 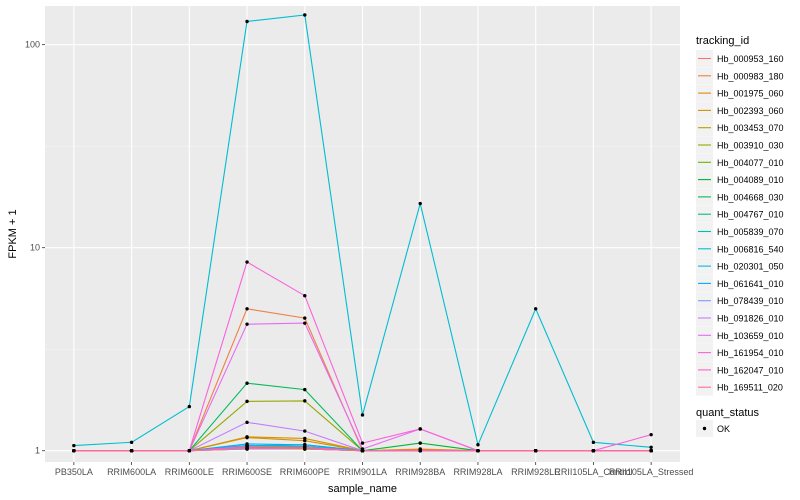 What do you see at coordinates (750, 111) in the screenshot?
I see `legend-label: Hb_002393_060` at bounding box center [750, 111].